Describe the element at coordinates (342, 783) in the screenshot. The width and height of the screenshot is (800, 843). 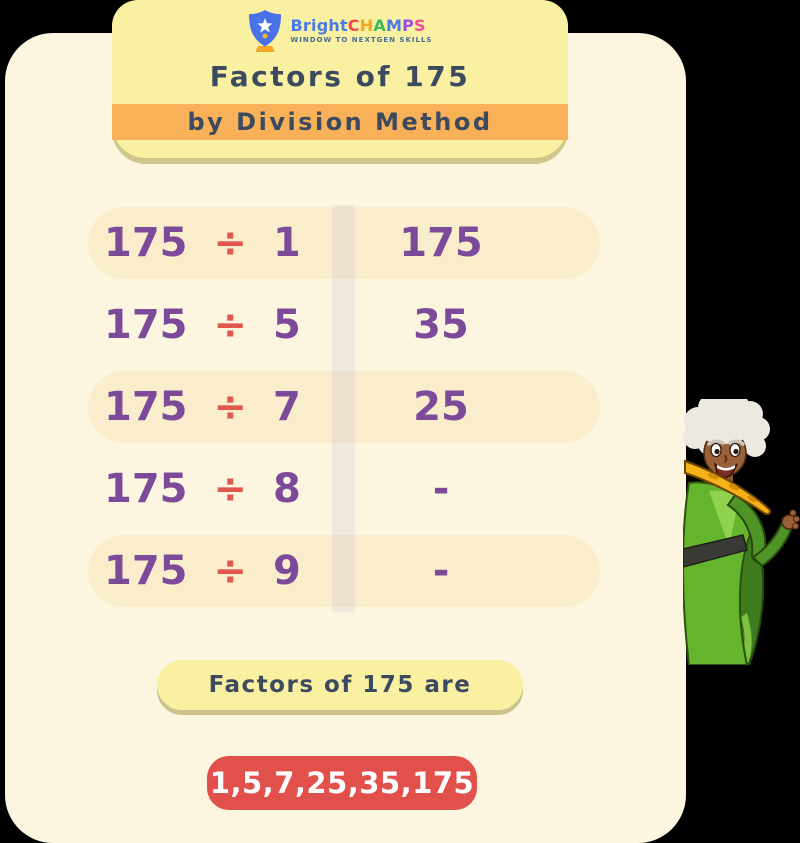
I see `factors-answer-pill: 1,5,7,25,35,175` at that location.